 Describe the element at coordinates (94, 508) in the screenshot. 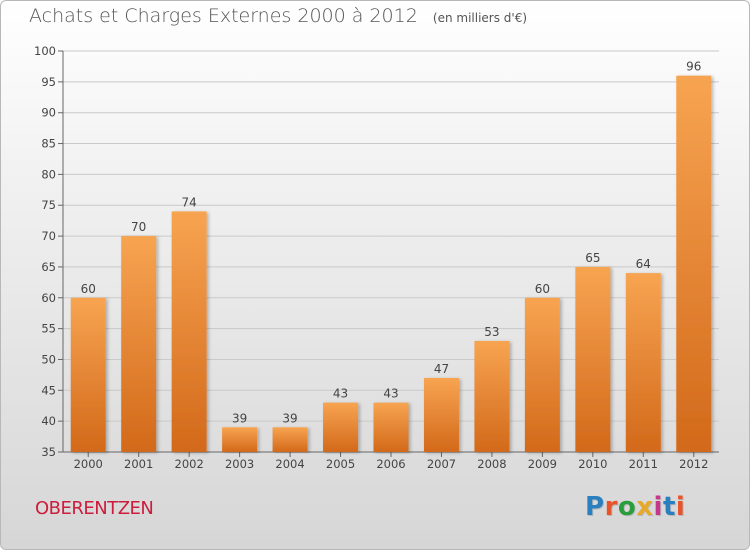

I see `town-name: OBERENTZEN` at that location.